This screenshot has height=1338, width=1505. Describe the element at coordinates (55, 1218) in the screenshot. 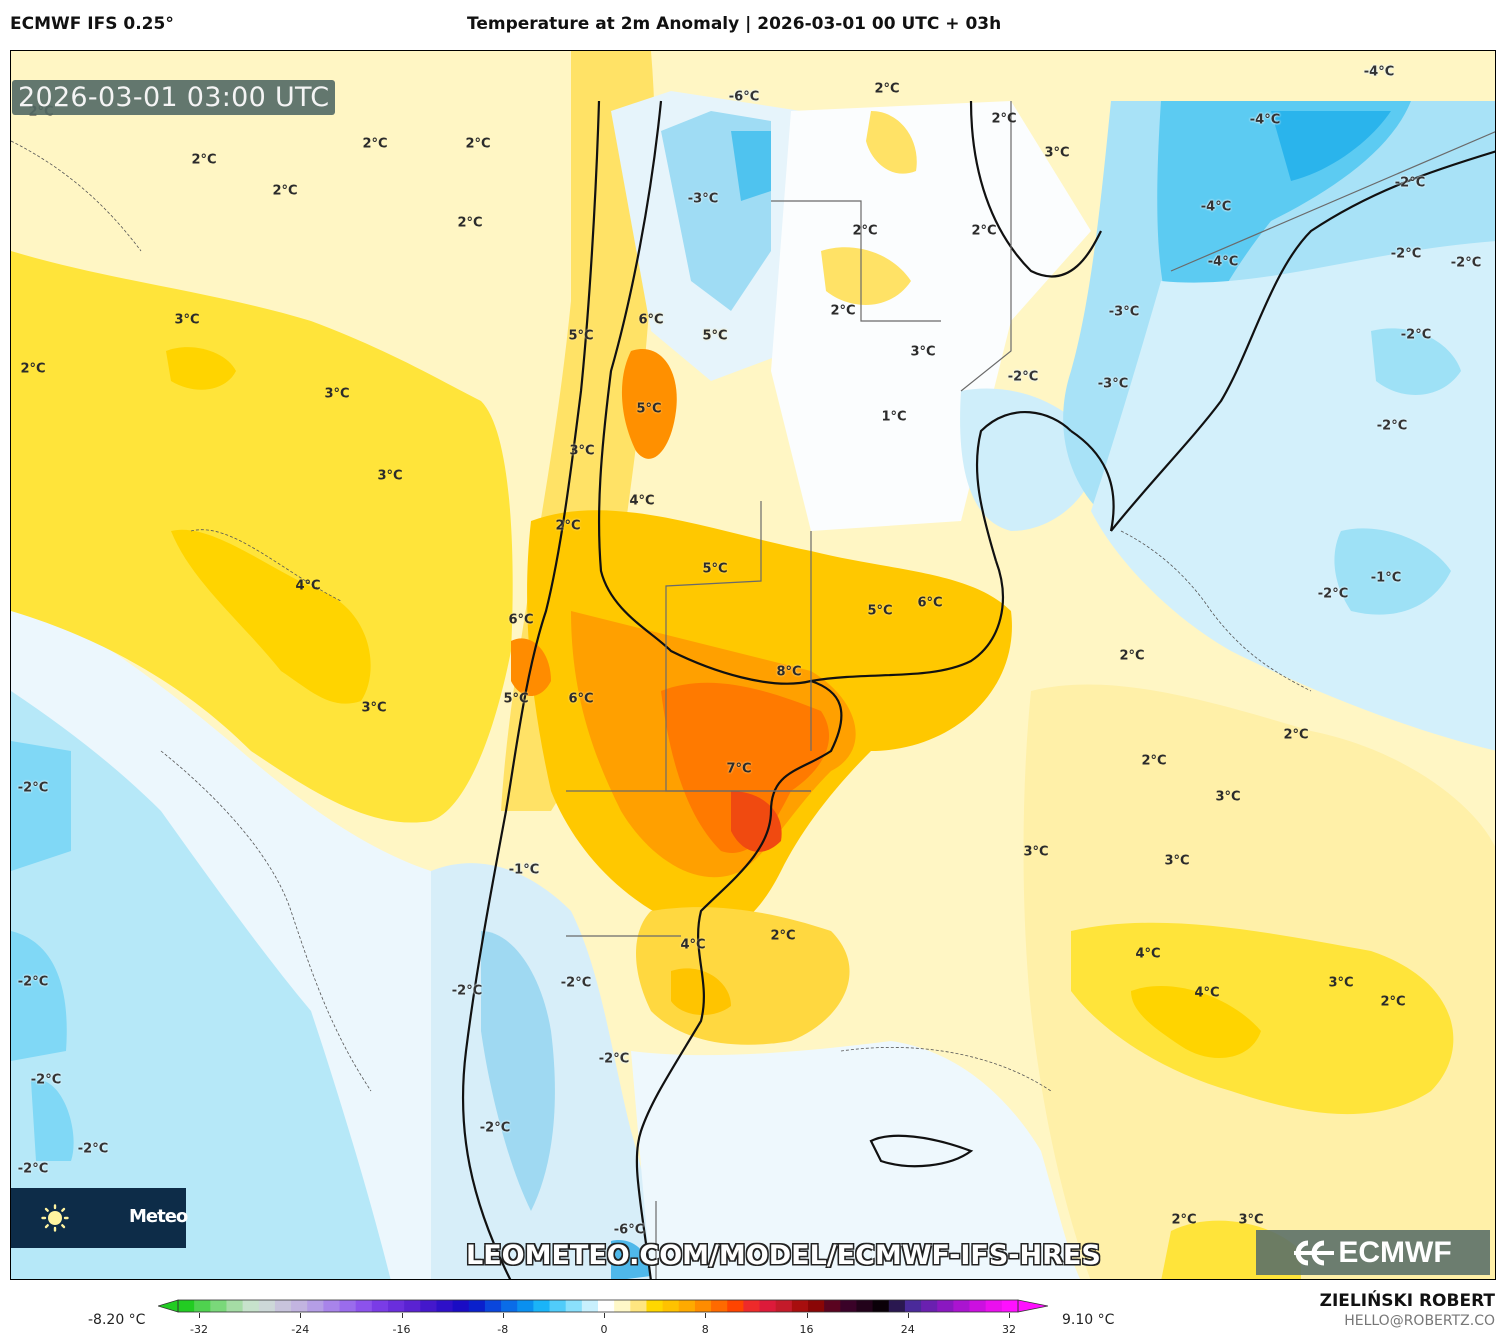

I see `sun-icon` at that location.